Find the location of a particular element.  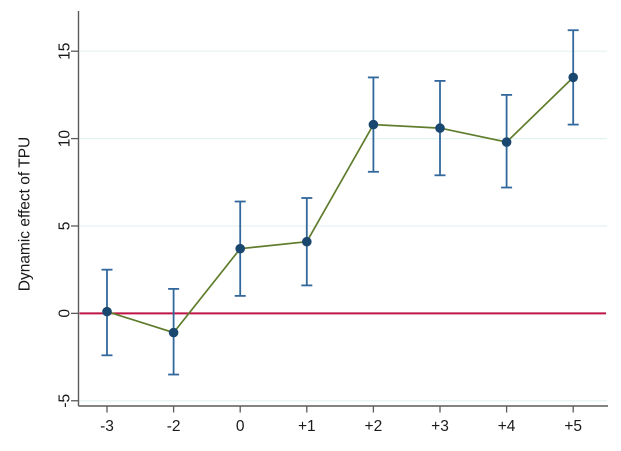

x-tick-label: -2 is located at coordinates (174, 426).